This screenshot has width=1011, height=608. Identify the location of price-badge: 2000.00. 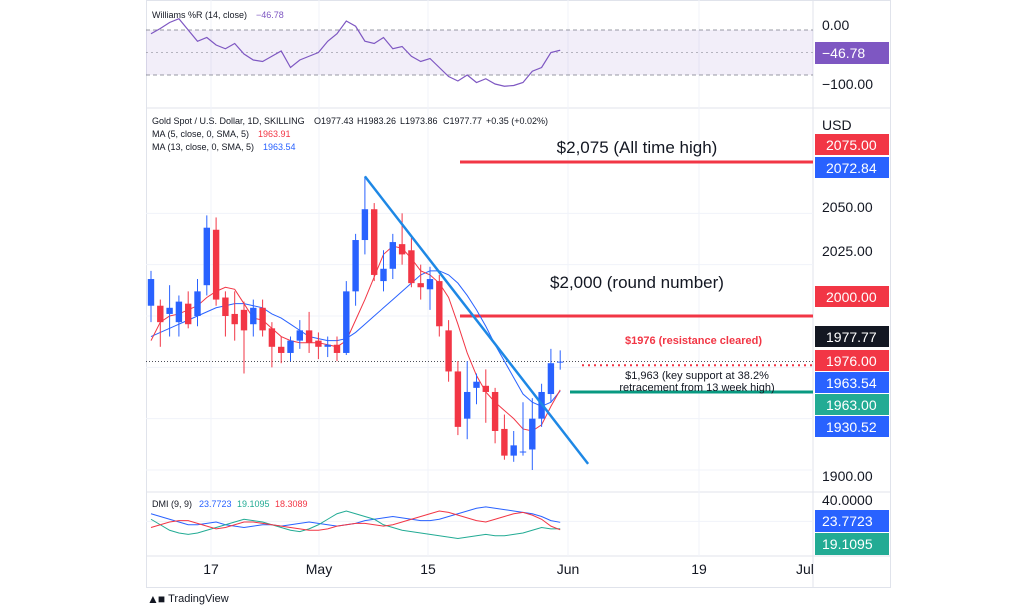
(852, 296).